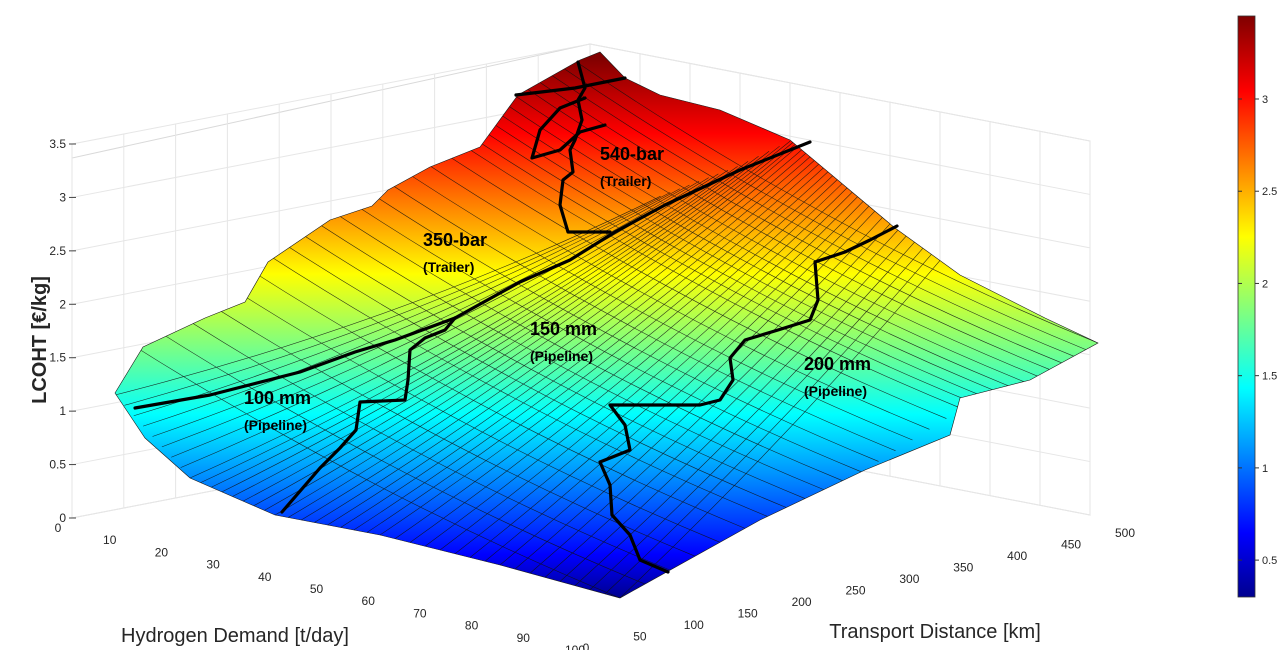  I want to click on y-axis-ticks: 0 50 100 150 200 250 300 350 400 450 500, so click(859, 590).